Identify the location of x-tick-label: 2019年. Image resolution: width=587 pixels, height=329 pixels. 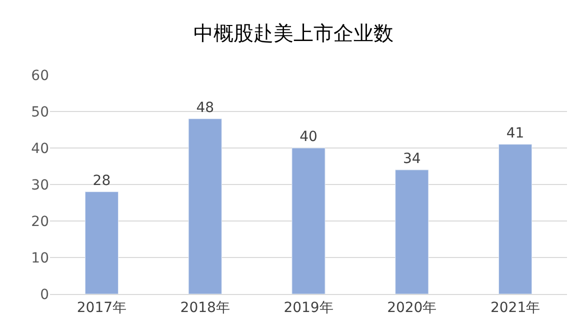
(309, 308).